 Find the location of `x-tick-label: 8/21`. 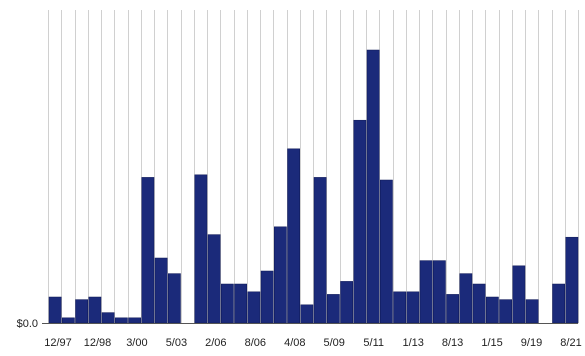

x-tick-label: 8/21 is located at coordinates (570, 343).